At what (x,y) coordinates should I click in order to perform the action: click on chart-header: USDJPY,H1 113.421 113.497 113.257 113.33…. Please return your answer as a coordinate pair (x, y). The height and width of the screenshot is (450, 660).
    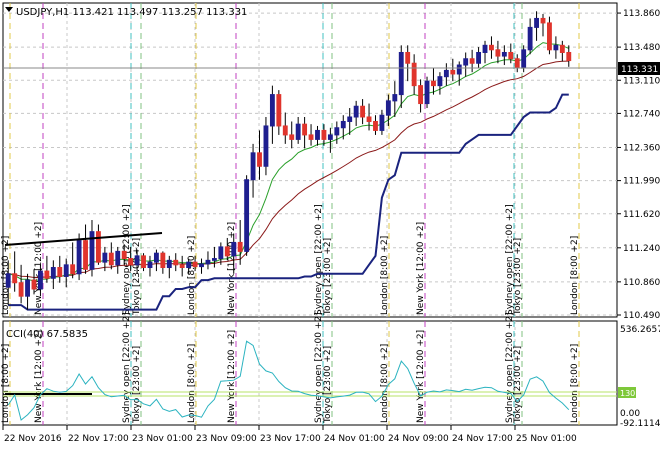
    Looking at the image, I should click on (126, 12).